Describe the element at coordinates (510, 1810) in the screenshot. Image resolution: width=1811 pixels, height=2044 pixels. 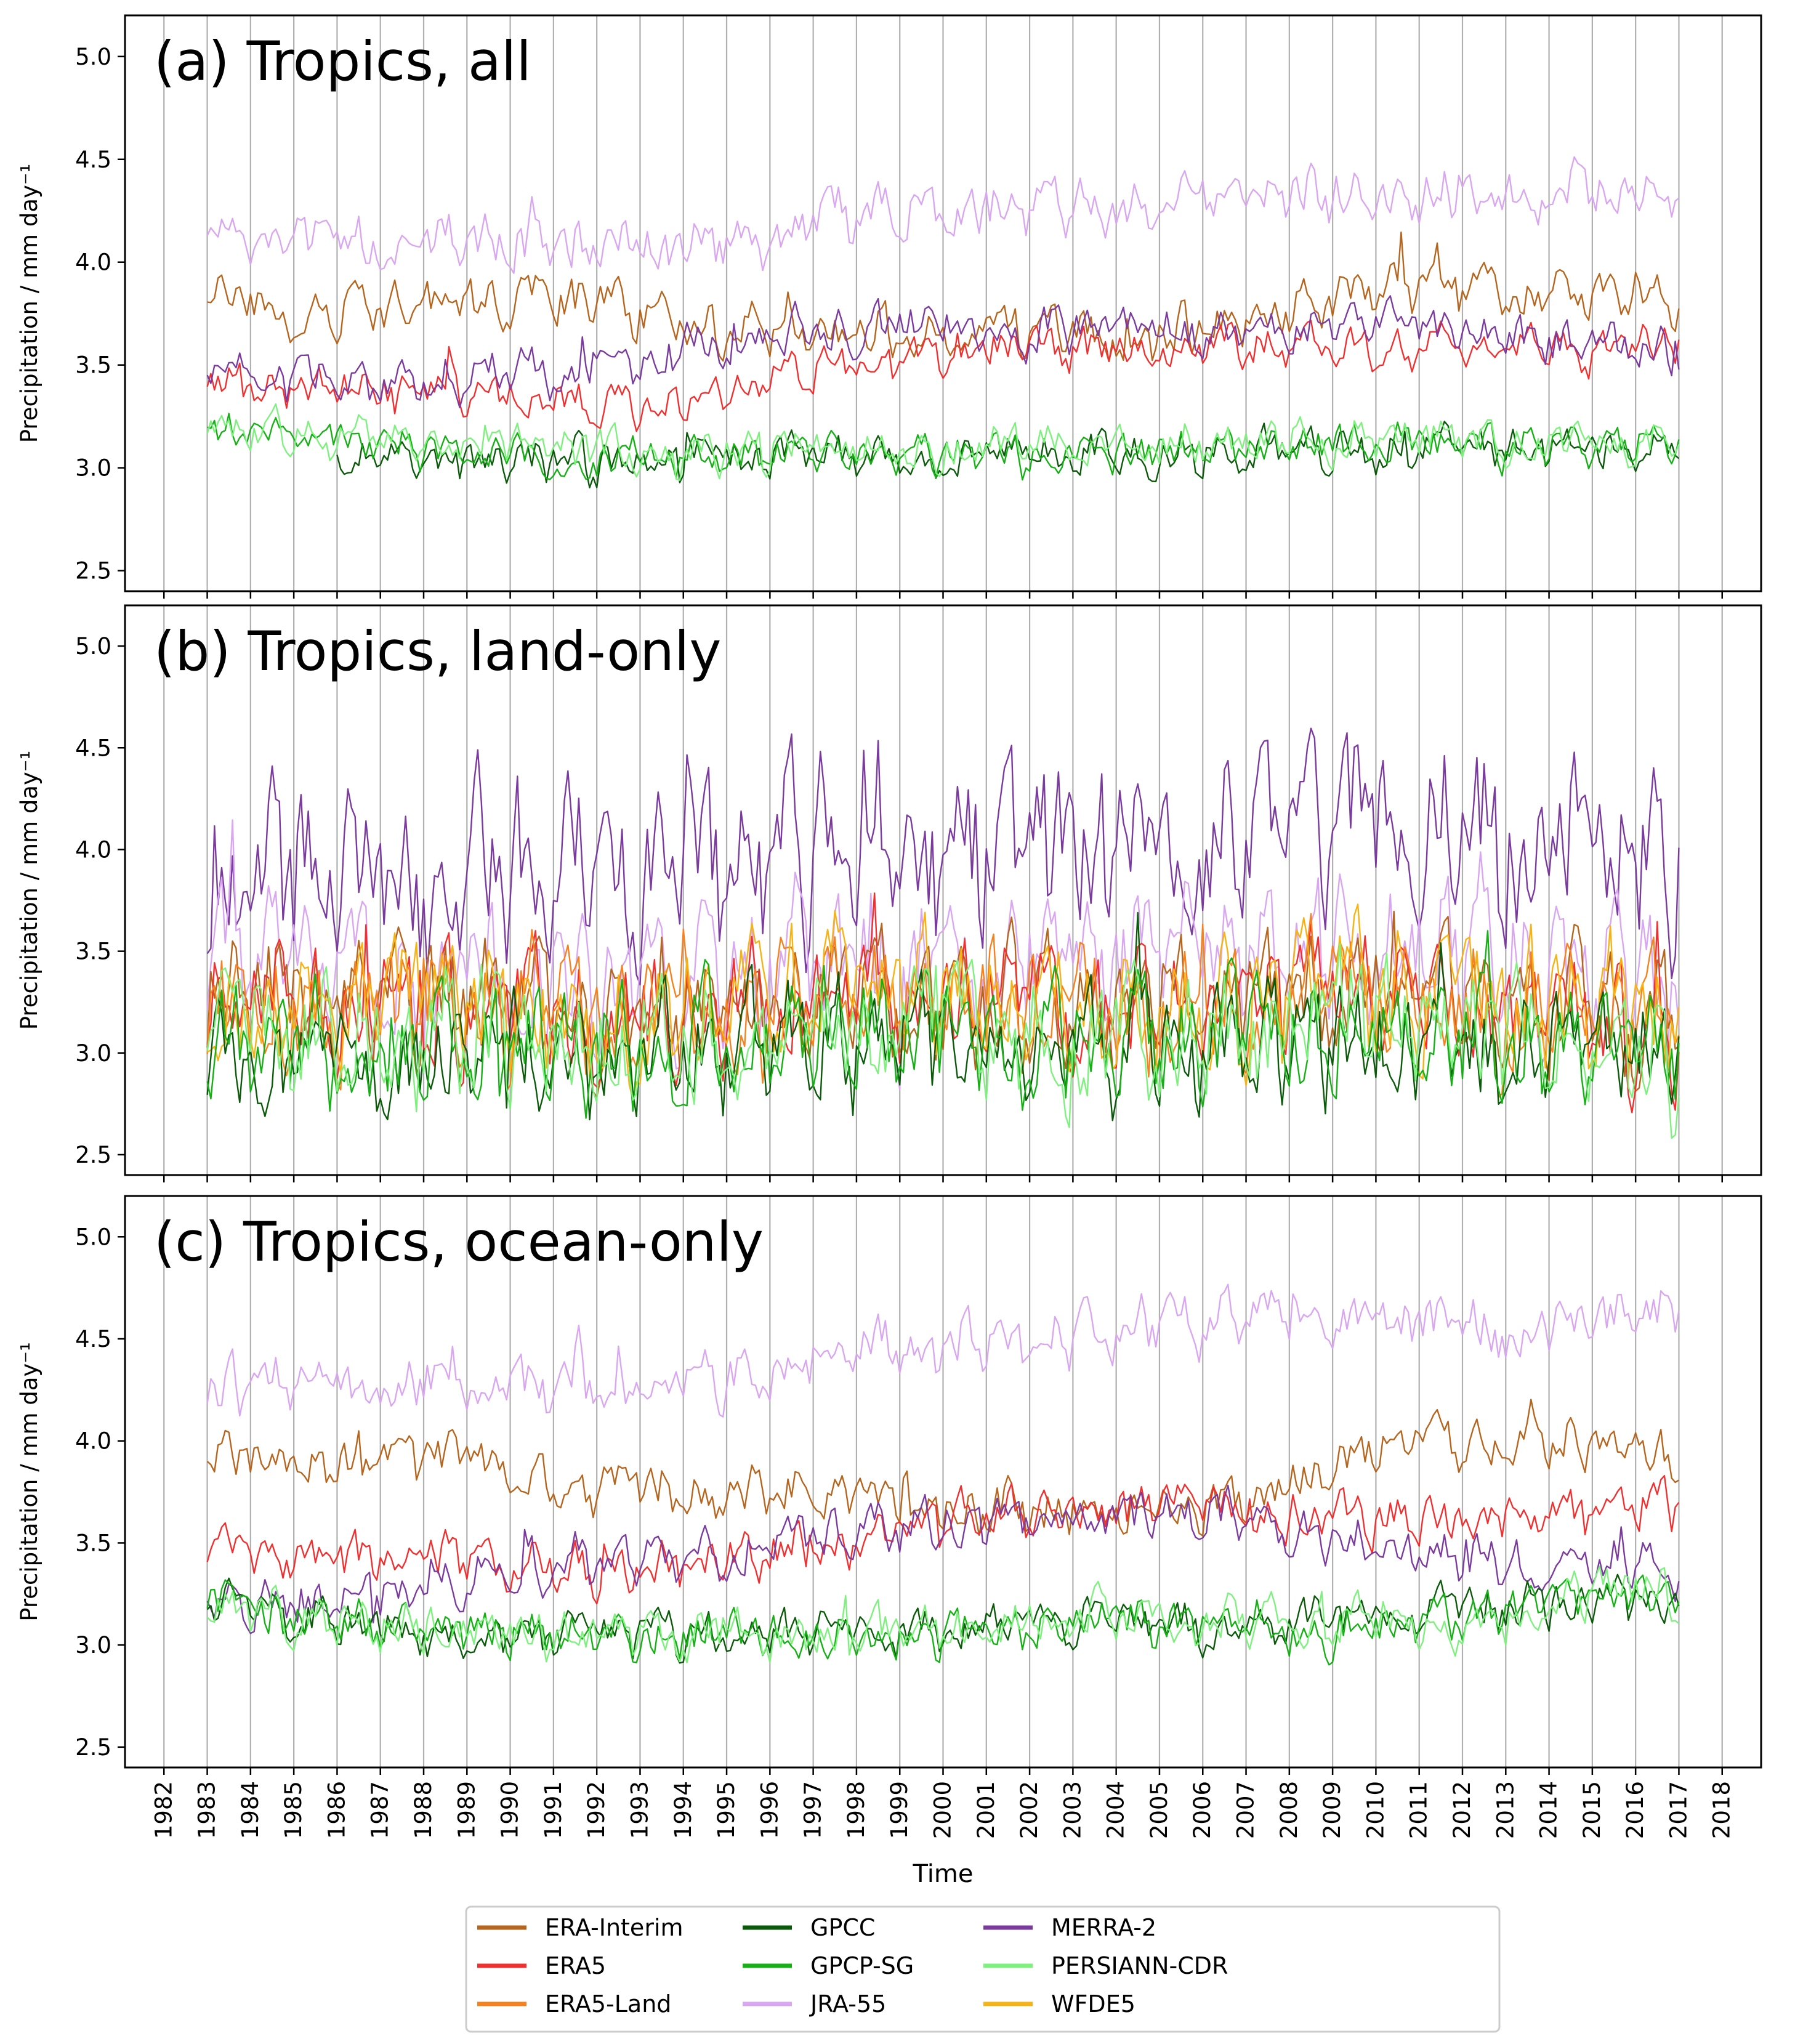
I see `x-tick-label: 1990` at that location.